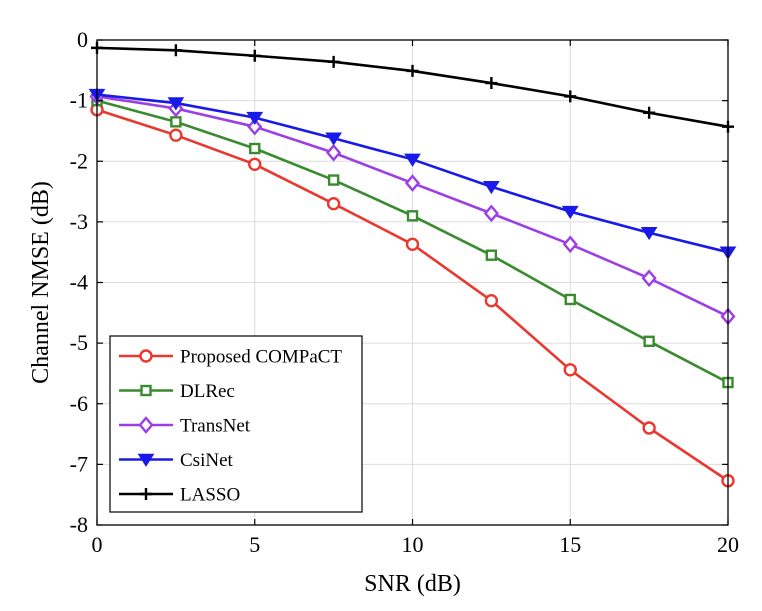  Describe the element at coordinates (79, 524) in the screenshot. I see `y-tick-label: -8` at that location.